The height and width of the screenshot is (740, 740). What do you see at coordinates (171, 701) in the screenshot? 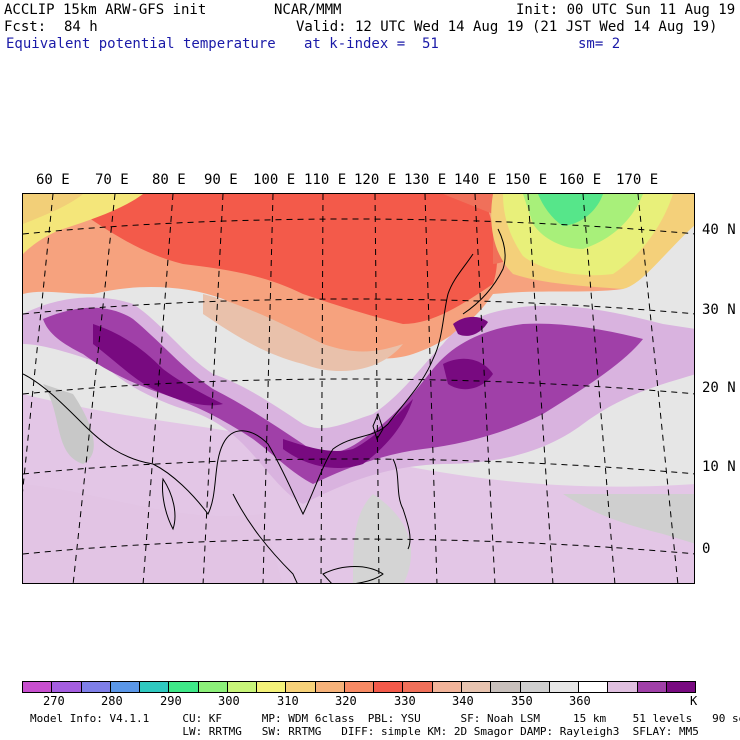
I see `colorbar-tick-label: 290` at bounding box center [171, 701].